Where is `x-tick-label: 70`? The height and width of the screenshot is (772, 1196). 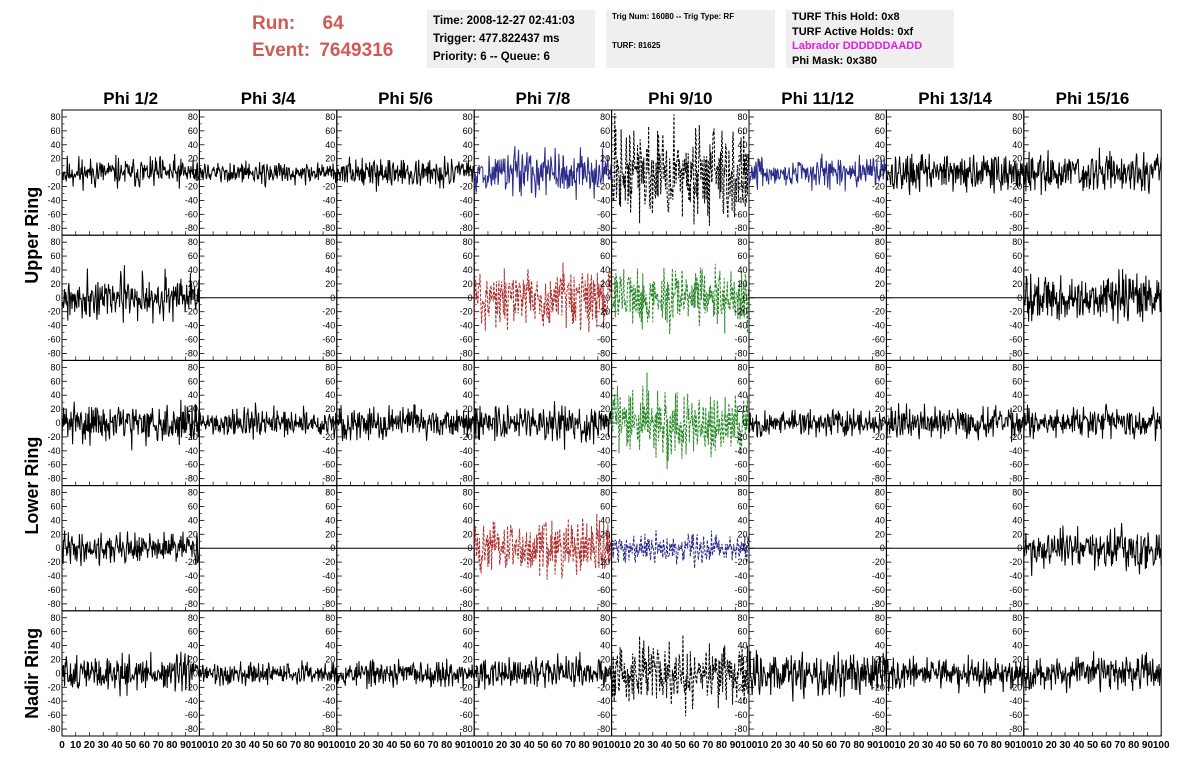 x-tick-label: 70 is located at coordinates (708, 745).